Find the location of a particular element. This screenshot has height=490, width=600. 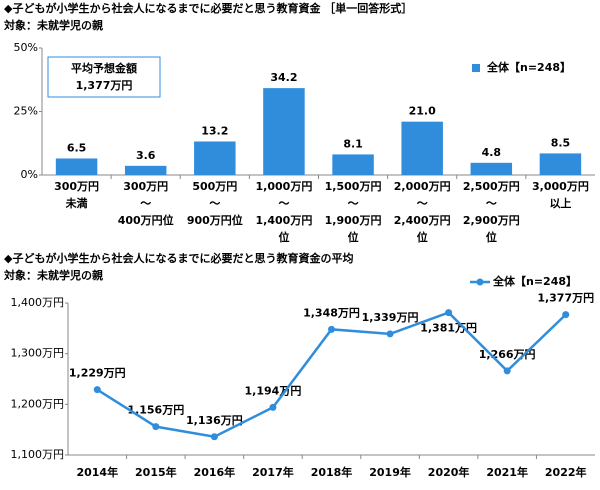

x-tick-label: 2017年 is located at coordinates (273, 472).